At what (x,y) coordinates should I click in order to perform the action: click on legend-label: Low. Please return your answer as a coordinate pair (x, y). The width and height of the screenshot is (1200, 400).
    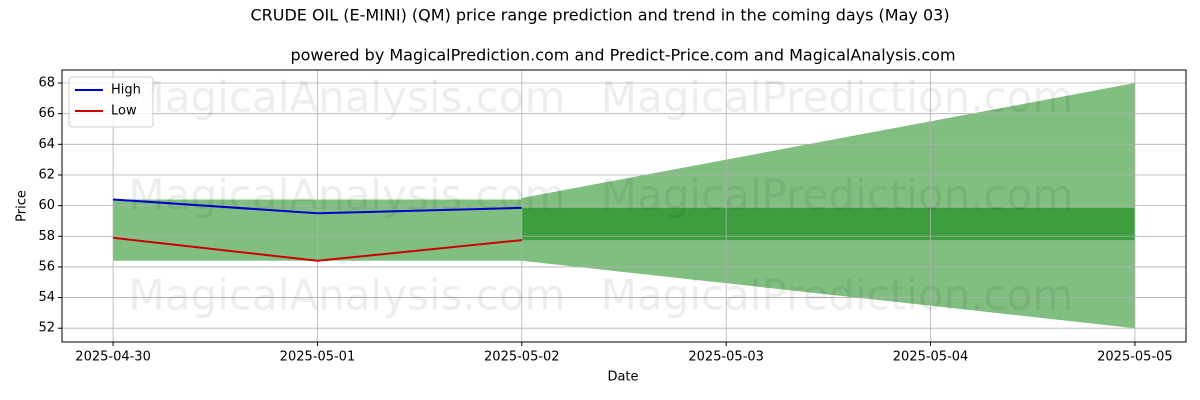
    Looking at the image, I should click on (124, 111).